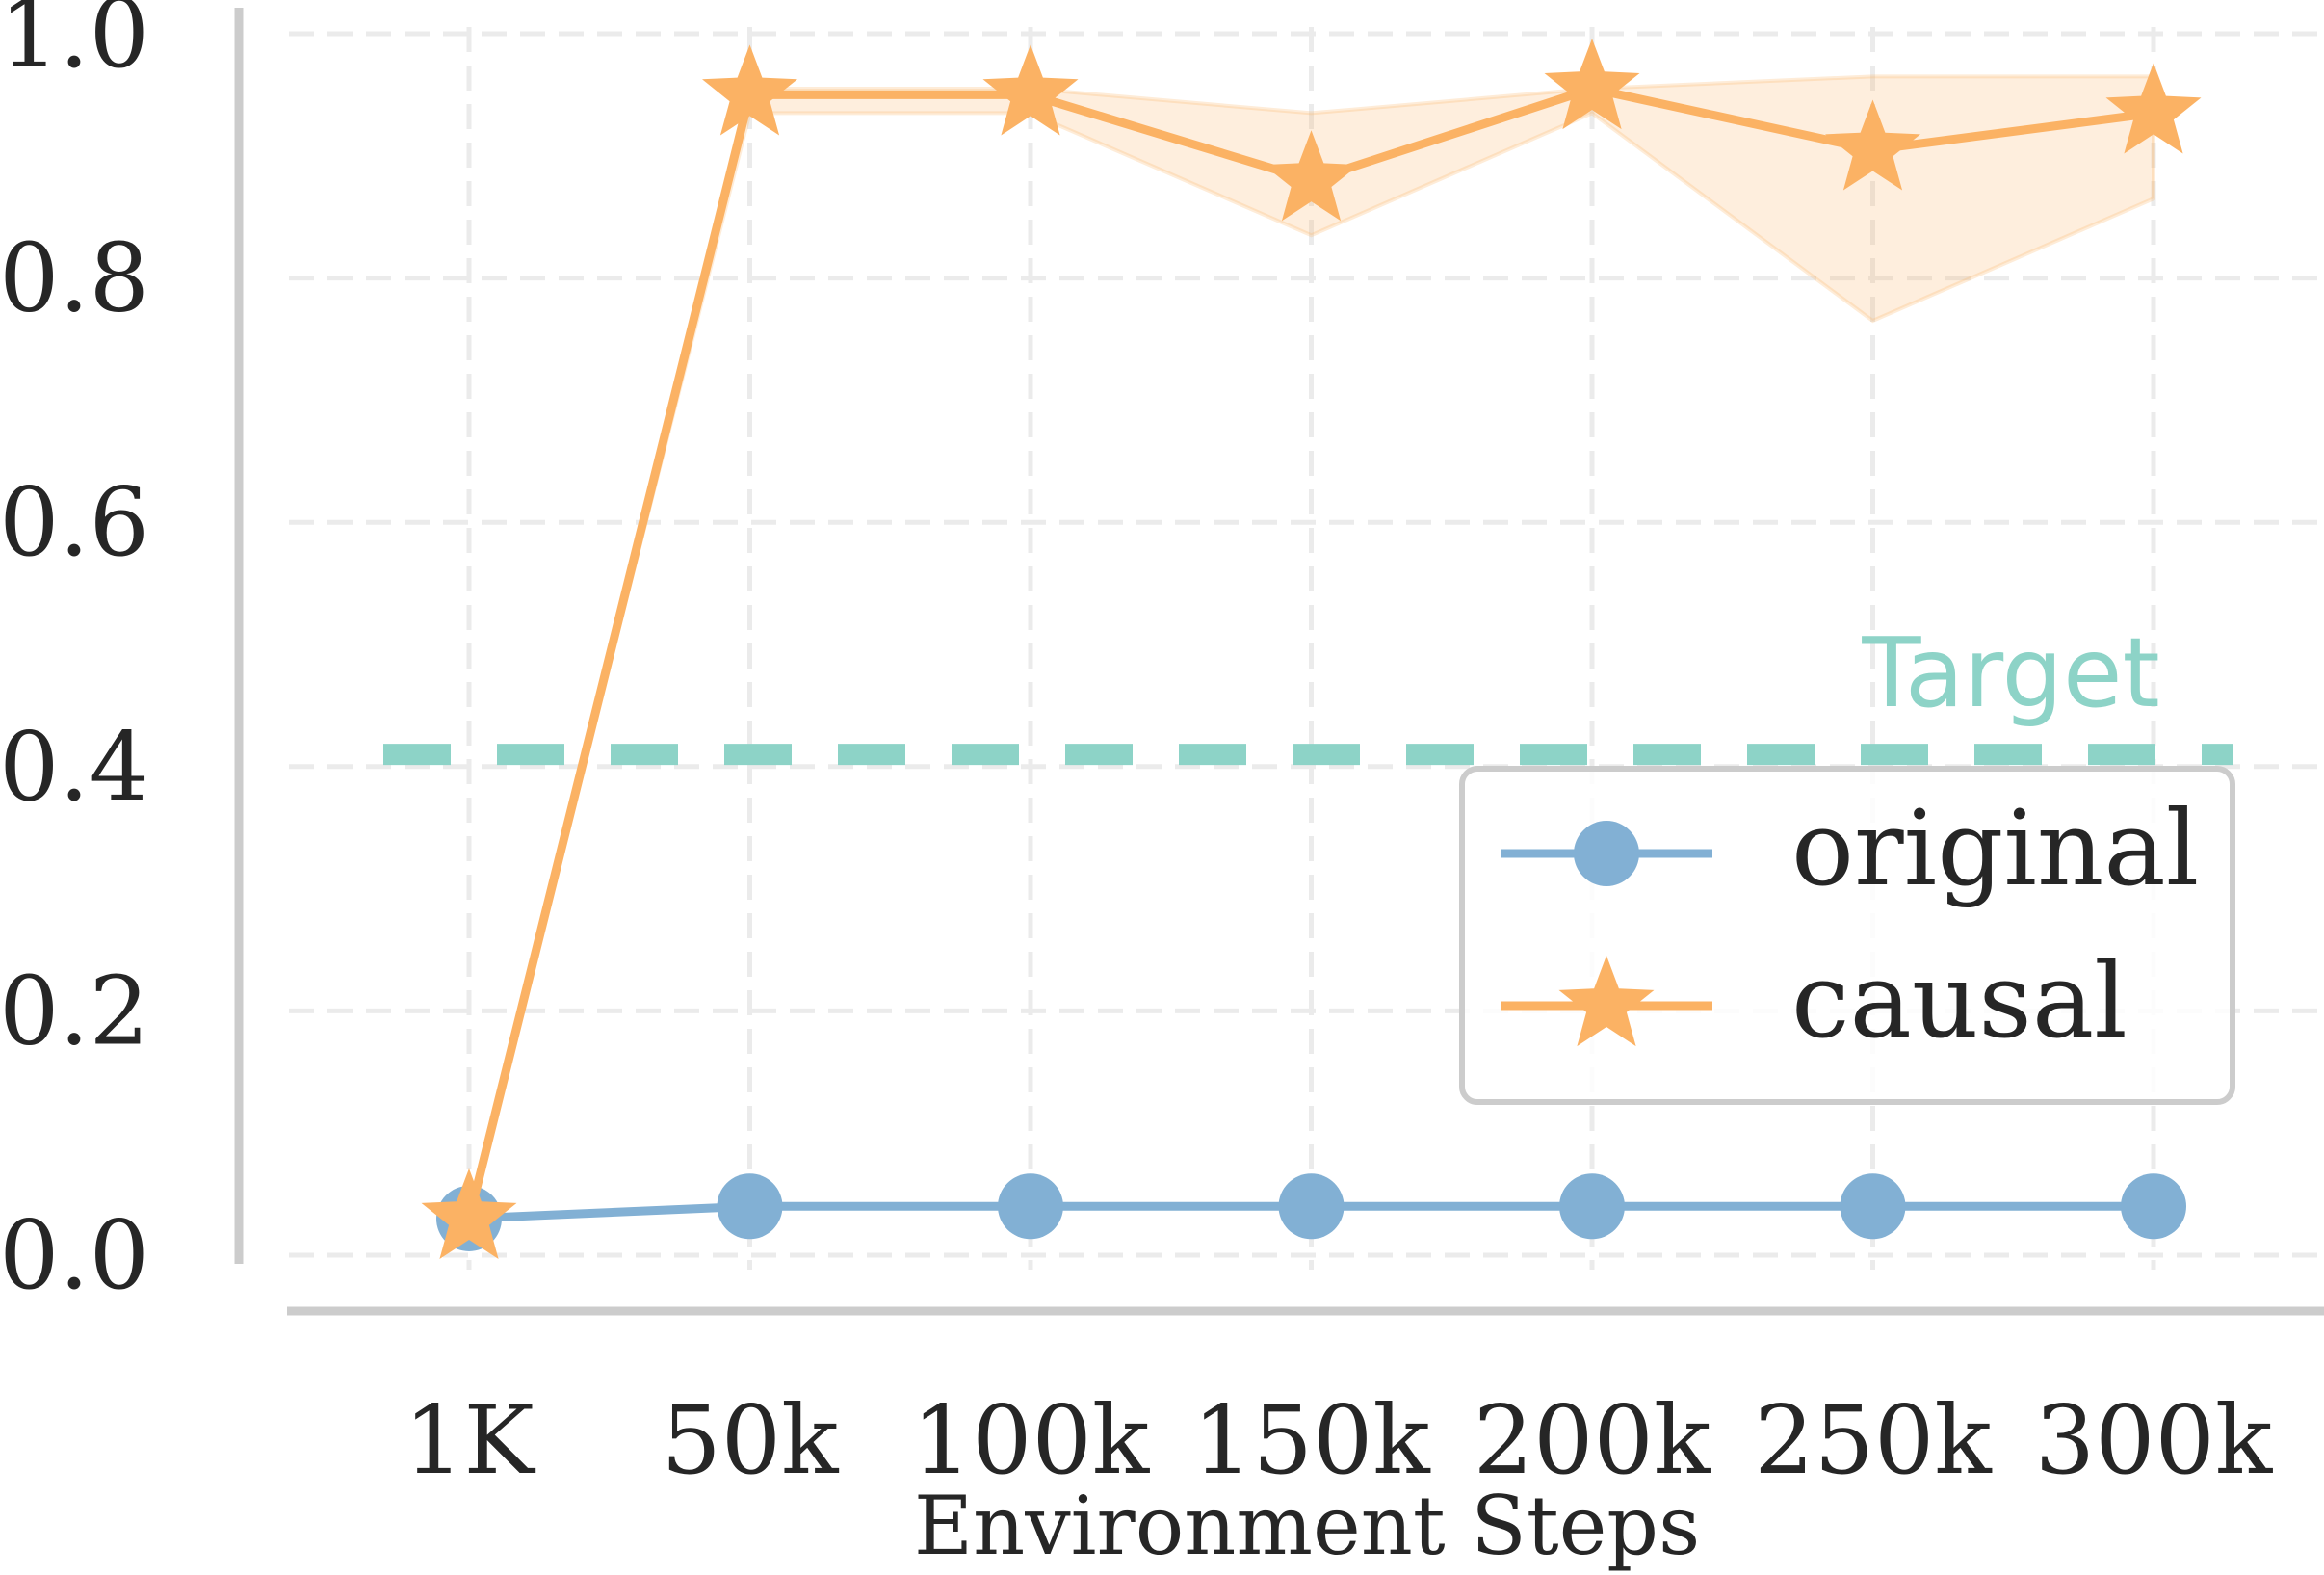 This screenshot has width=2324, height=1575. What do you see at coordinates (2154, 1441) in the screenshot?
I see `x-tick-label: 300k` at bounding box center [2154, 1441].